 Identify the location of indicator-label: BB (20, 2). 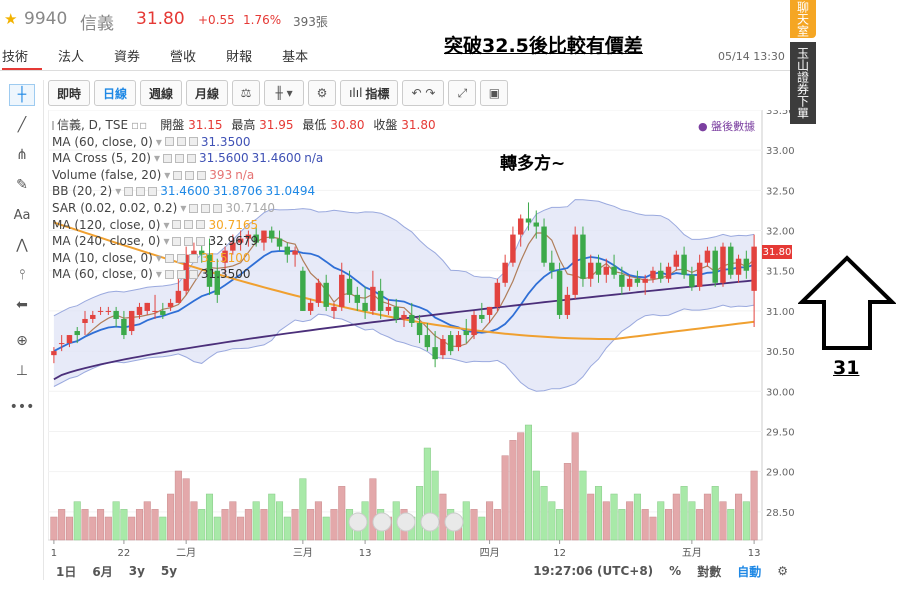
(82, 191).